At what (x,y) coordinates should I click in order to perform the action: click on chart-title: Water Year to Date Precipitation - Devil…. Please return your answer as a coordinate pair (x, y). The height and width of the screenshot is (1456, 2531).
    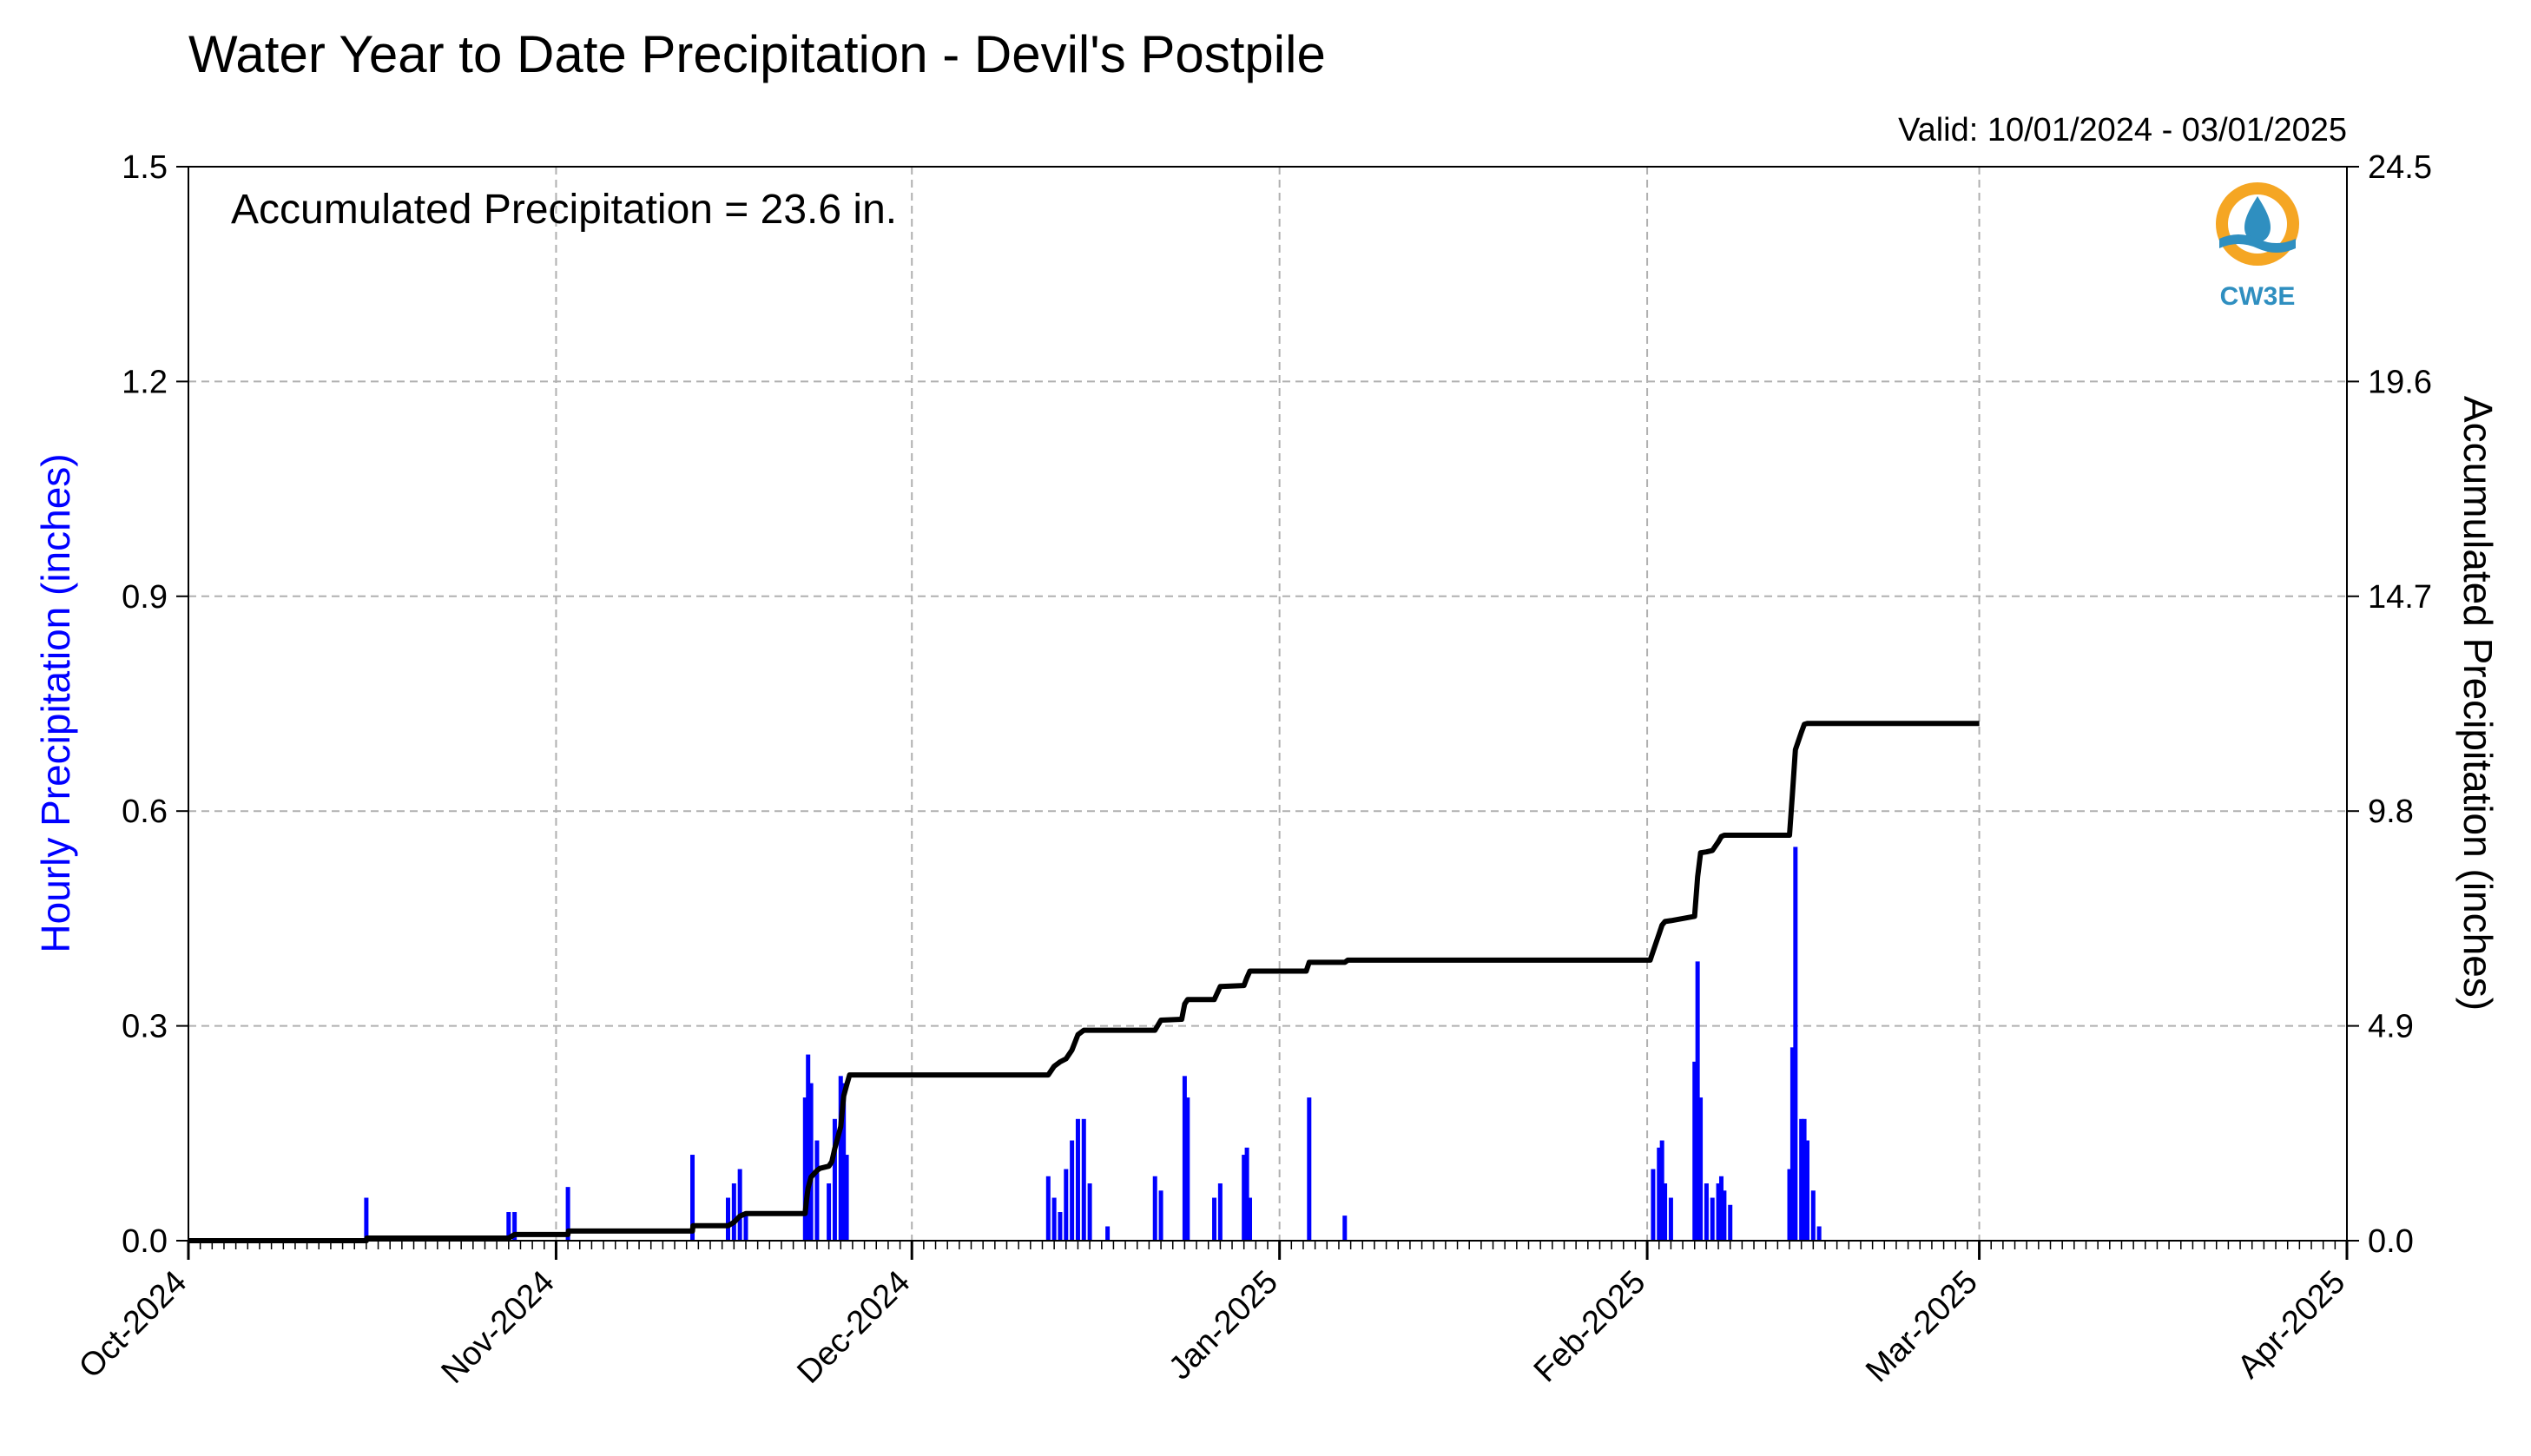
    Looking at the image, I should click on (757, 54).